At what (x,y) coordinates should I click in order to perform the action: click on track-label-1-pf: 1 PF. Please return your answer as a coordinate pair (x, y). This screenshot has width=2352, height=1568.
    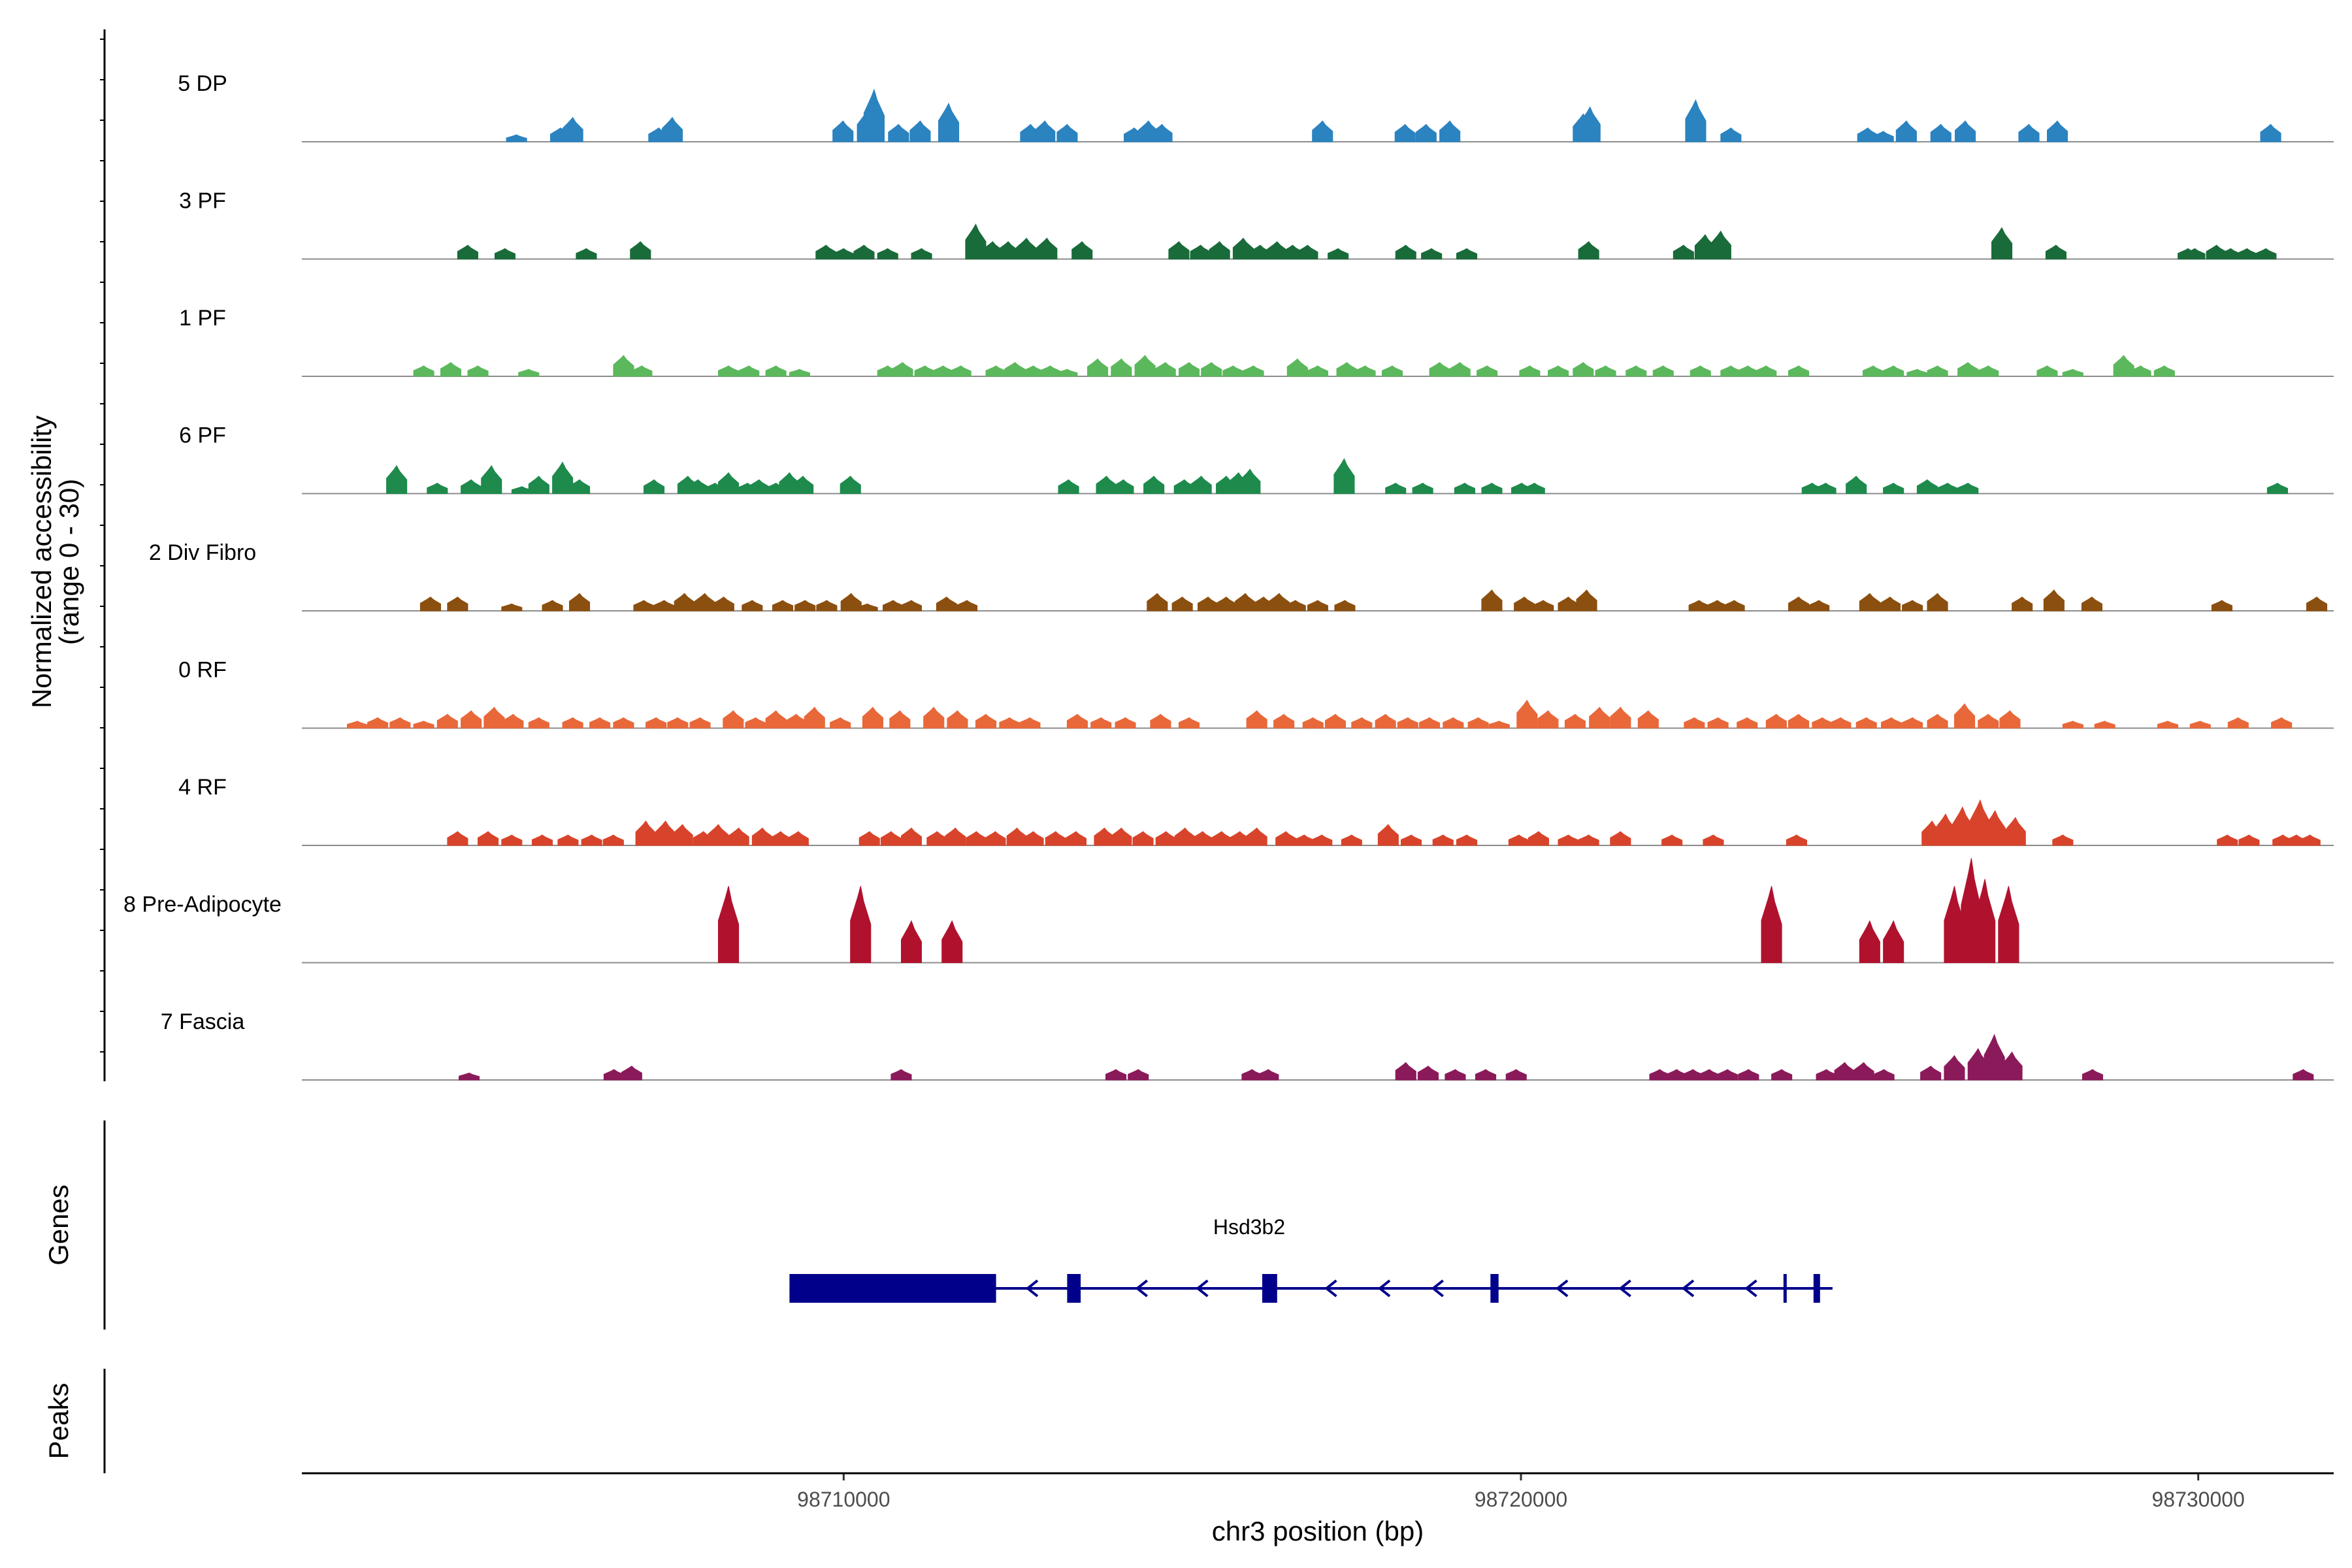
    Looking at the image, I should click on (202, 318).